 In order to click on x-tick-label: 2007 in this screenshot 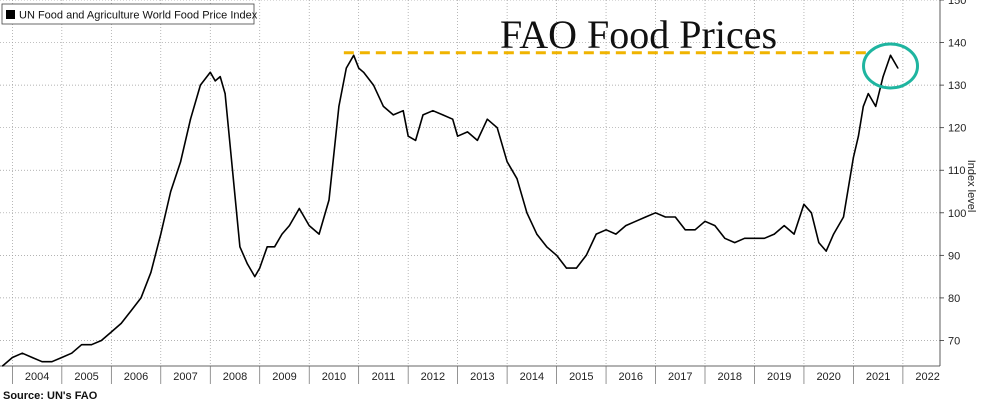, I will do `click(185, 377)`.